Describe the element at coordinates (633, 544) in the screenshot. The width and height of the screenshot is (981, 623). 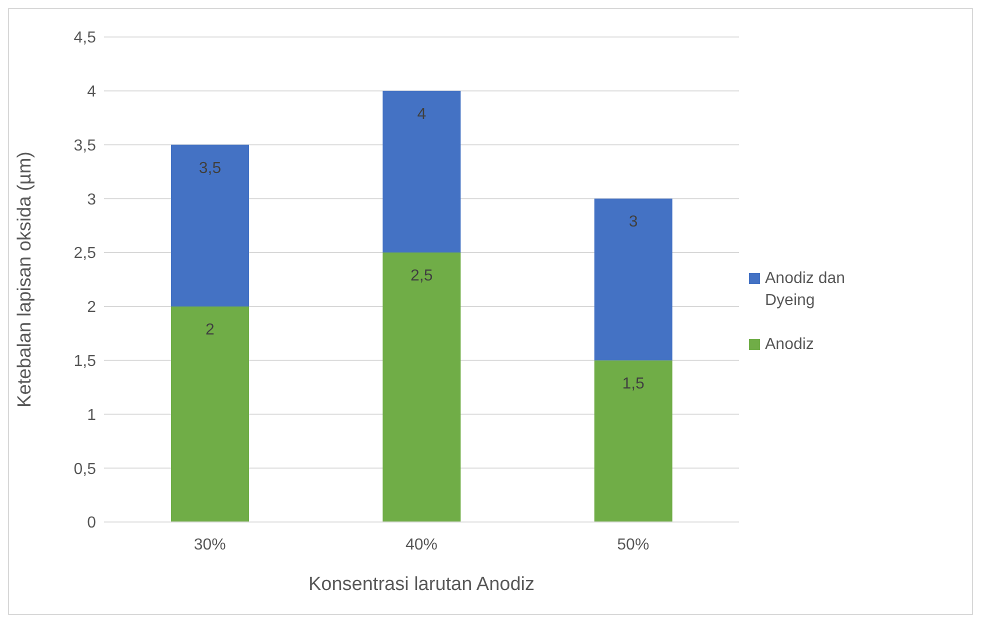
I see `x-tick-label: 50%` at that location.